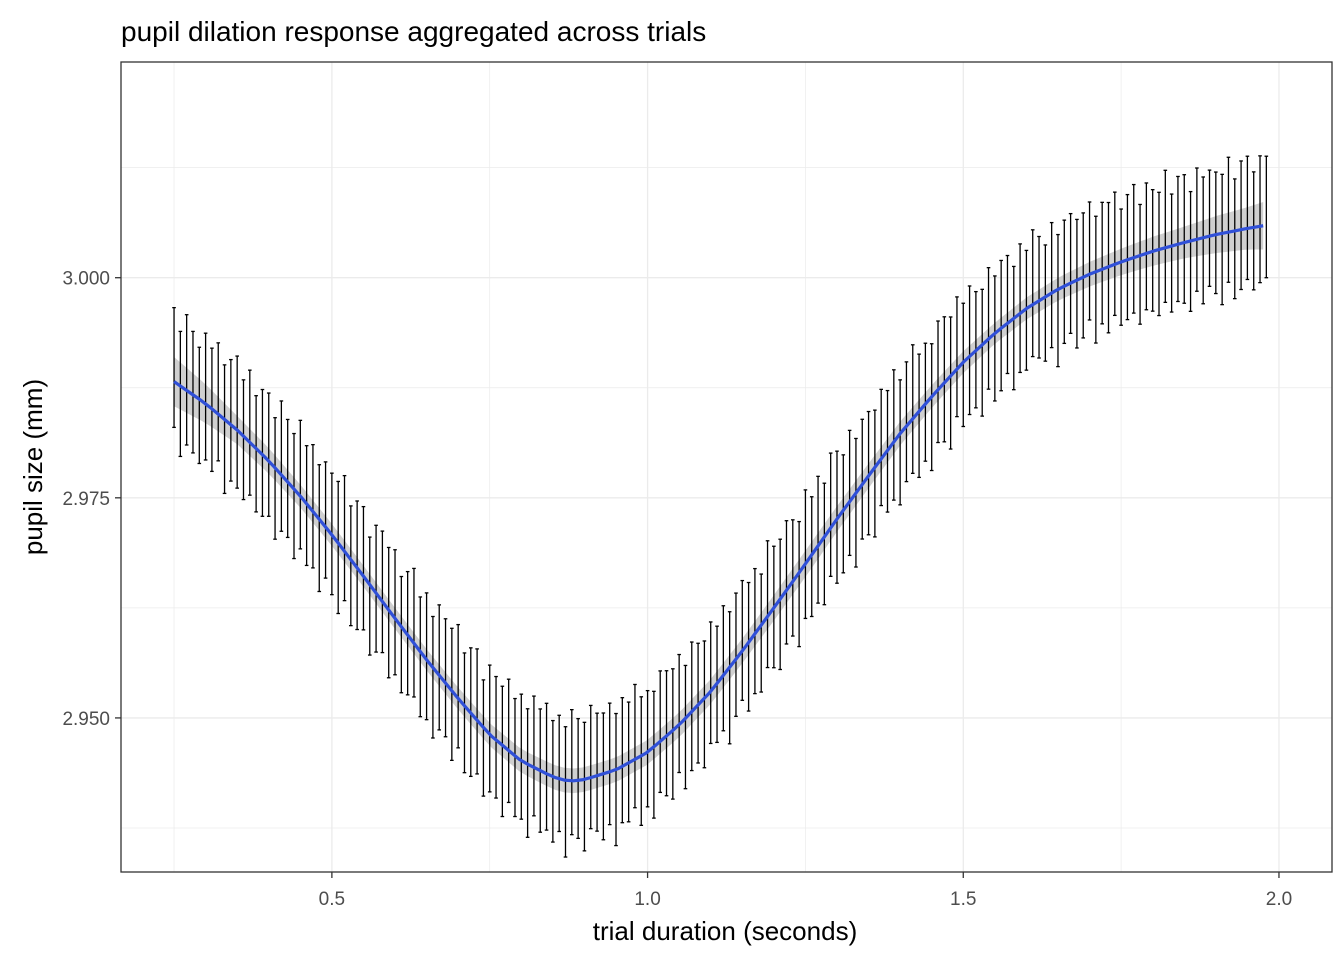 The image size is (1344, 965). Describe the element at coordinates (332, 899) in the screenshot. I see `x-tick-label: 0.5` at that location.